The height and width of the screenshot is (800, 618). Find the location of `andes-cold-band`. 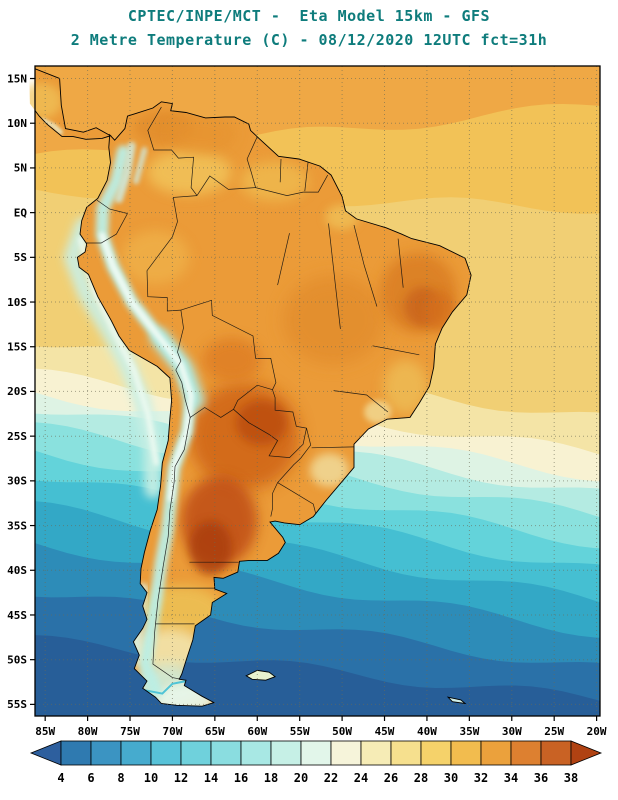

andes-cold-band is located at coordinates (140, 166).